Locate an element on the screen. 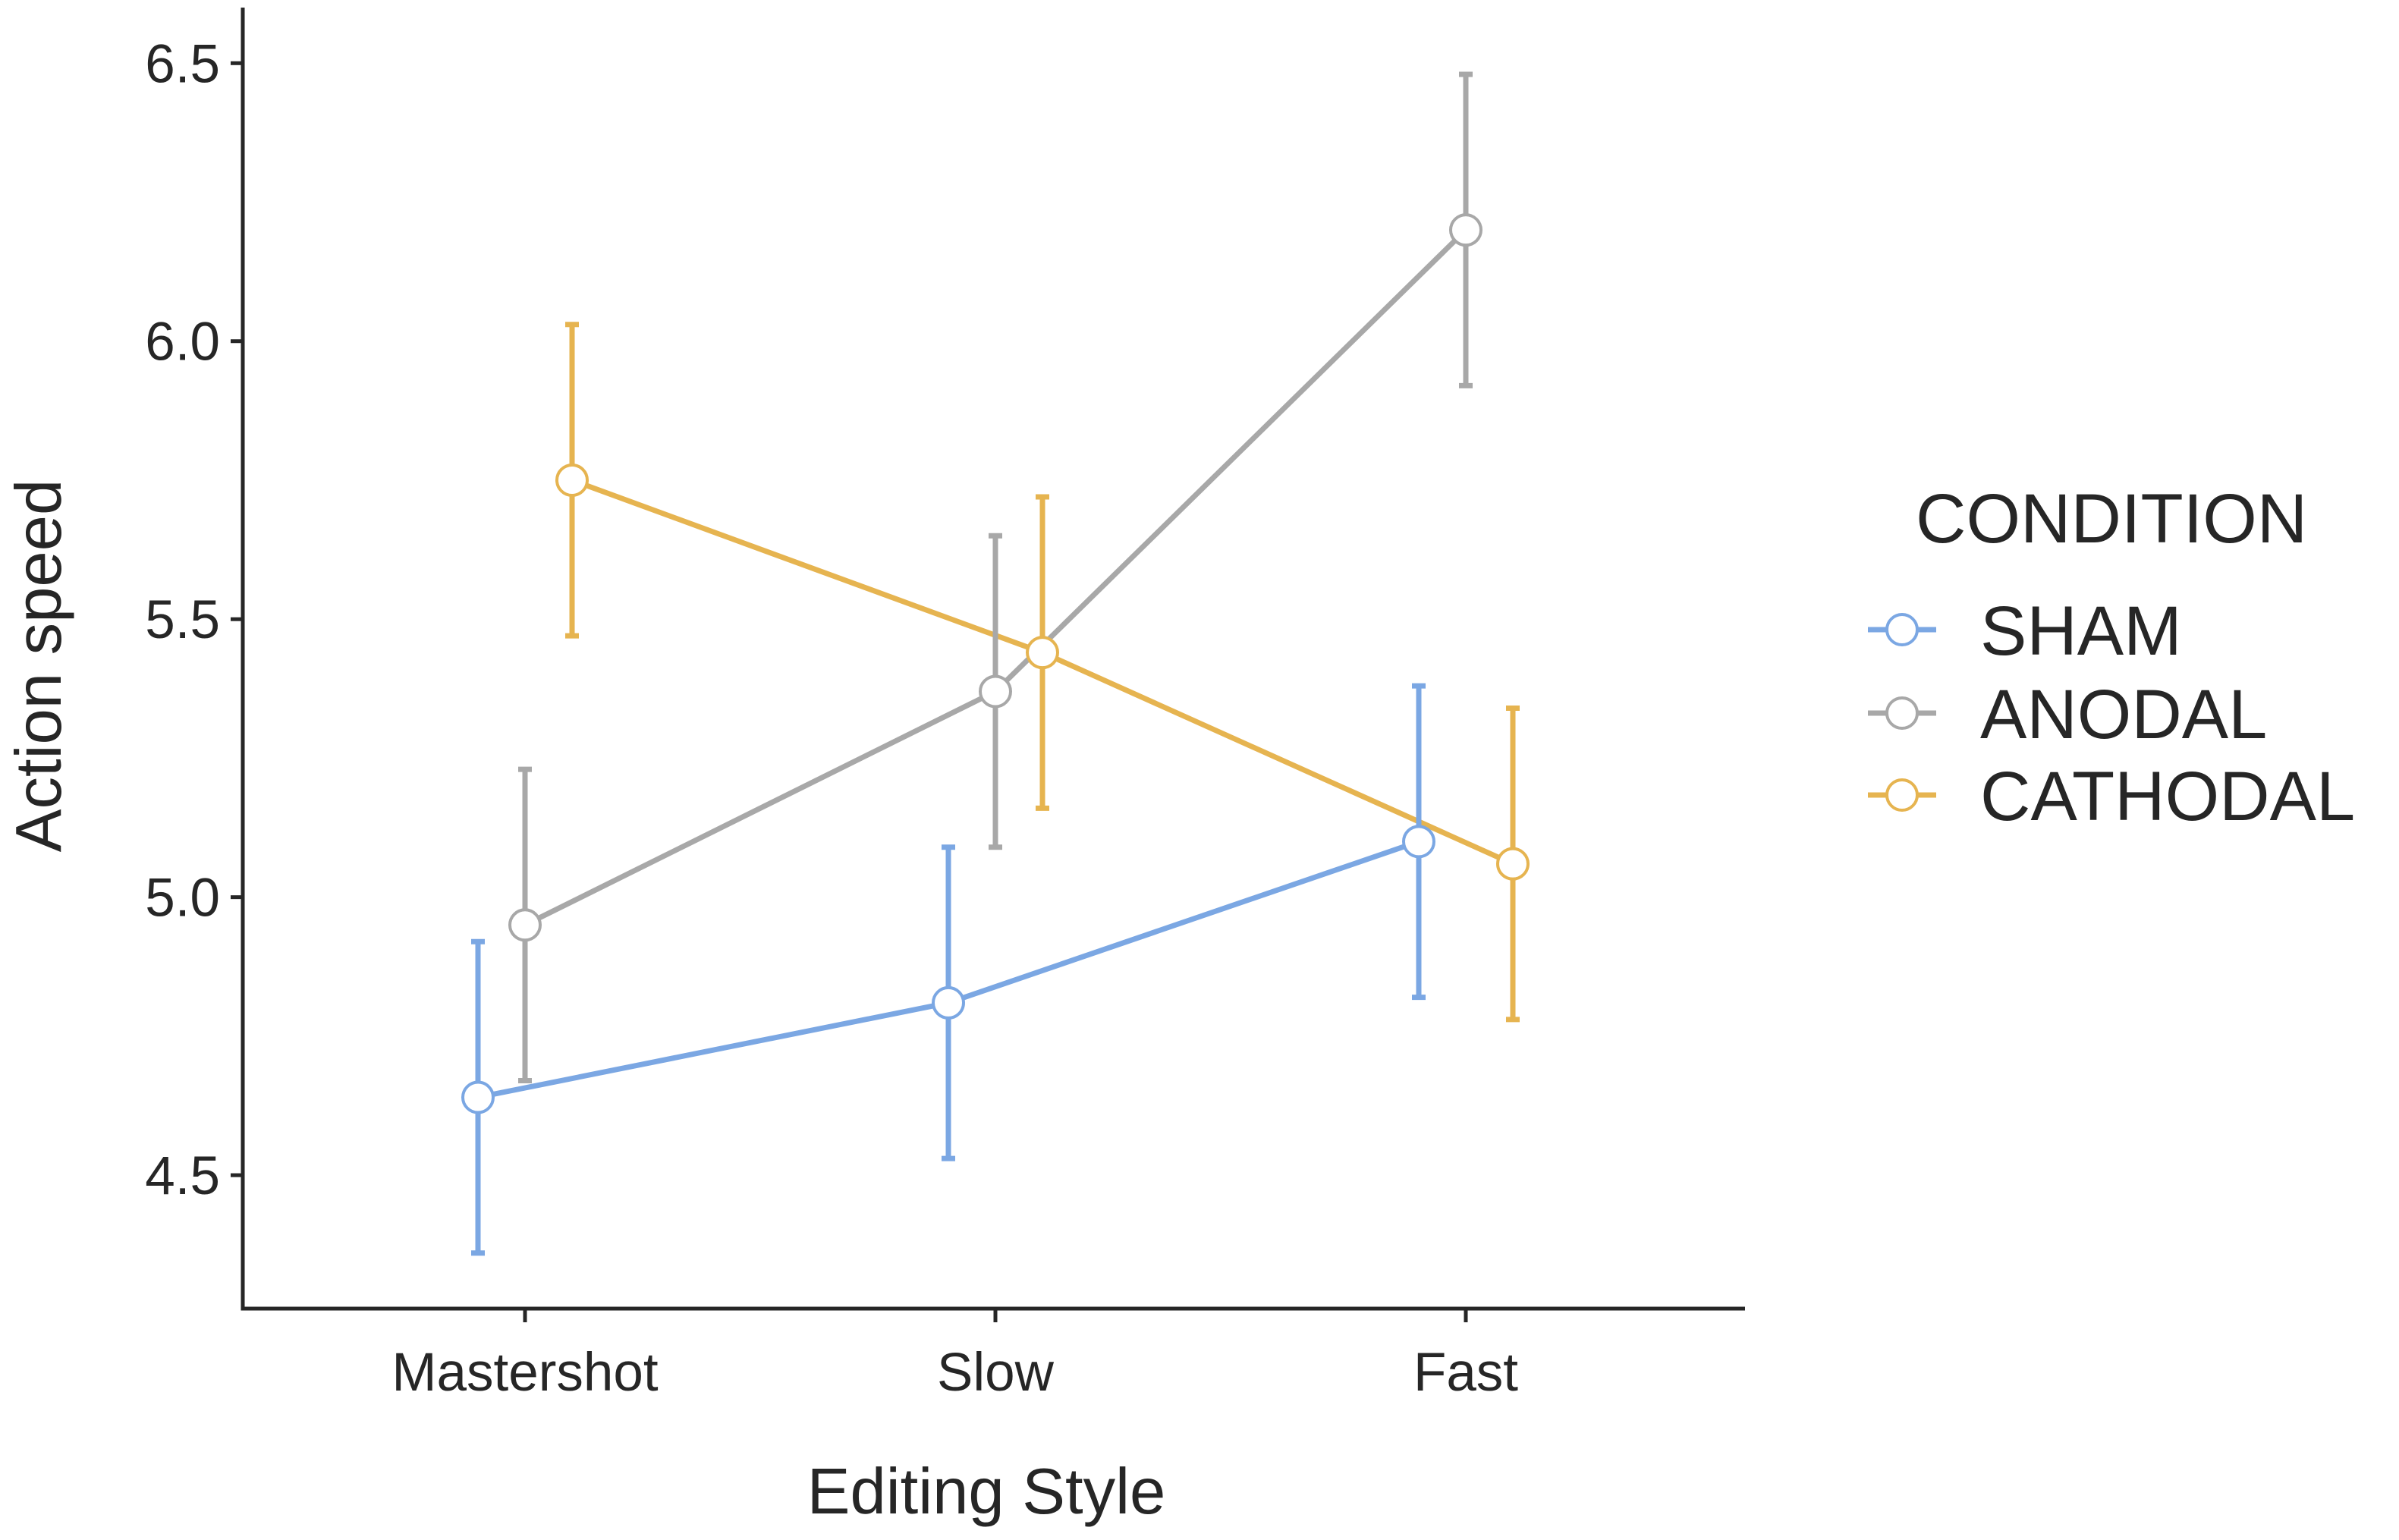  legend-item-sham: SHAM is located at coordinates (2025, 631).